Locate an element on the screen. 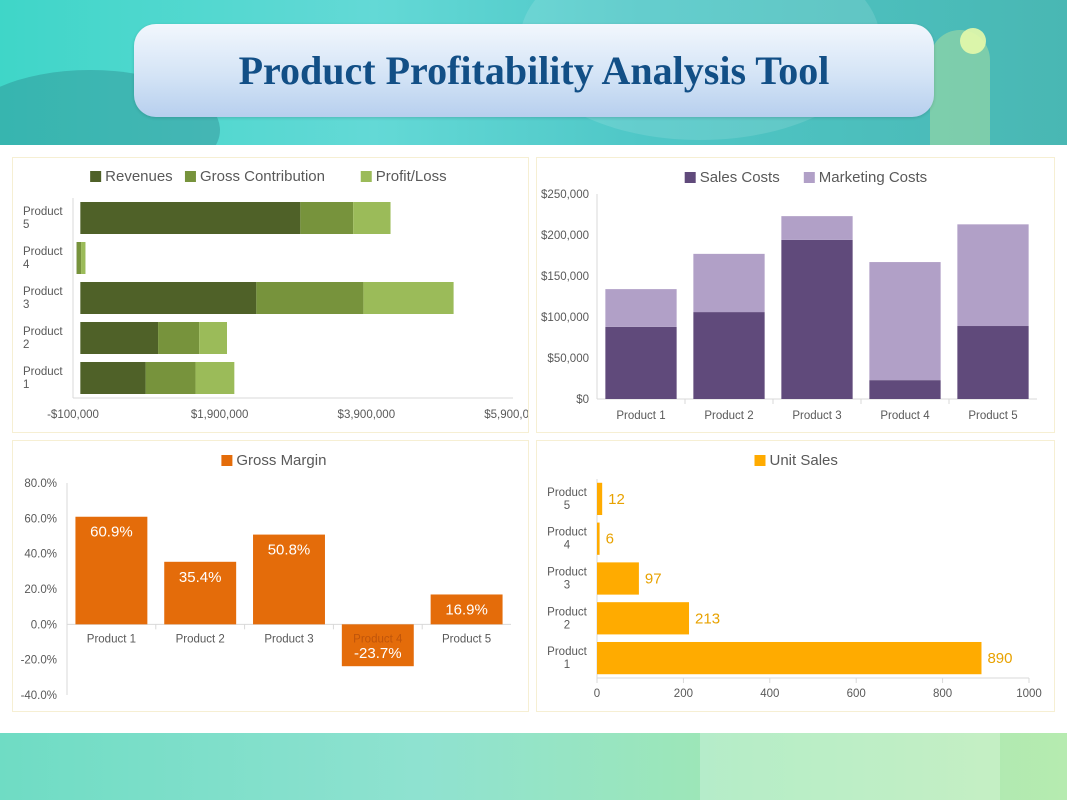  cost-category-label-3: Product 3 is located at coordinates (816, 416).